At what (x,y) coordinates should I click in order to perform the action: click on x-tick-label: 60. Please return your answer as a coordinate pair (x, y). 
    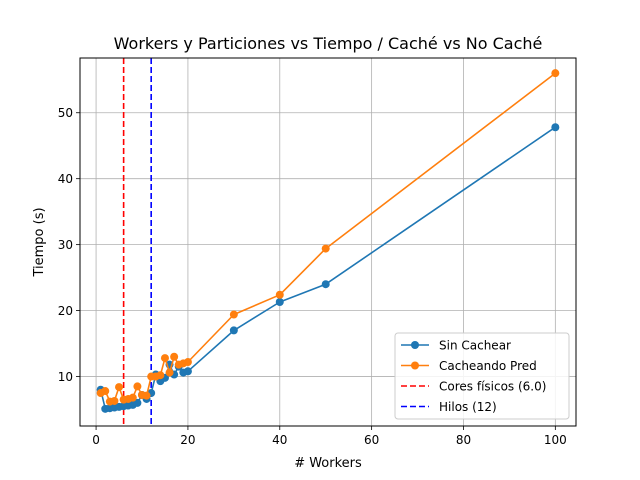
    Looking at the image, I should click on (371, 440).